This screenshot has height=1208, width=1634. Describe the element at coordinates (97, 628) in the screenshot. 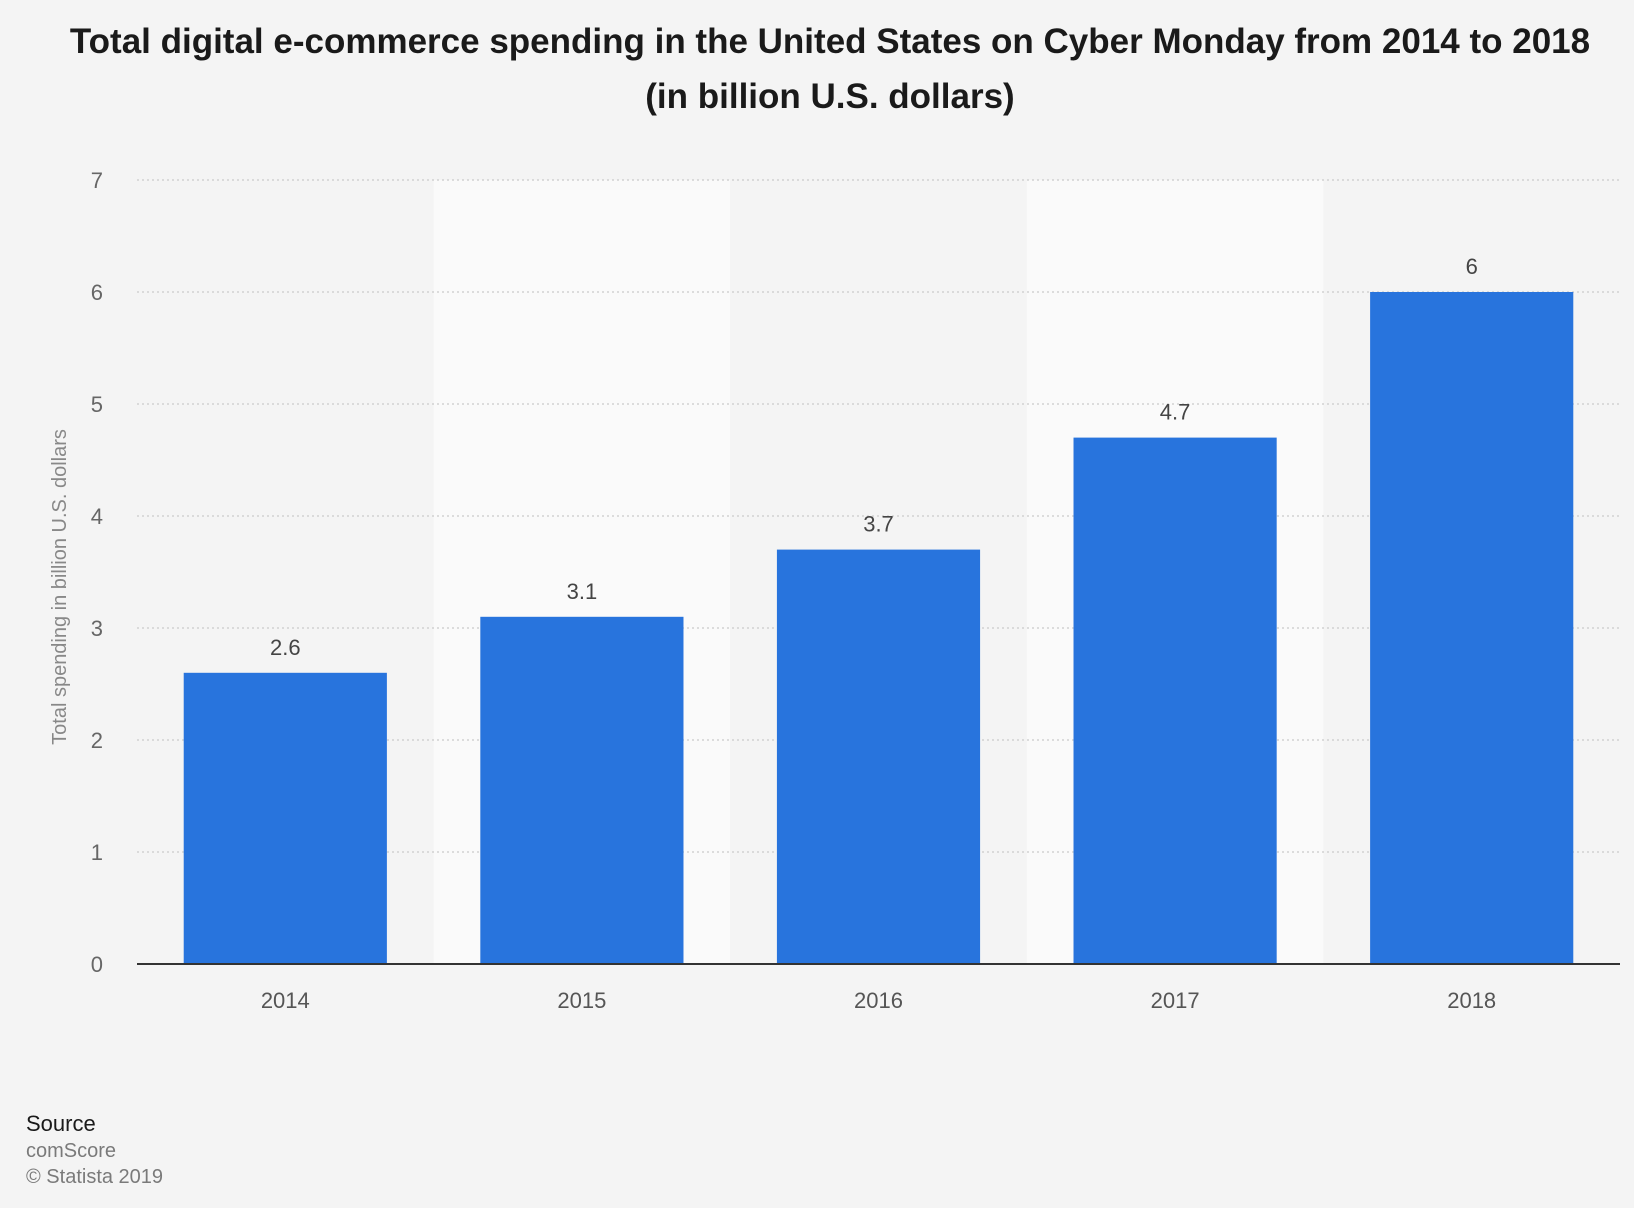

I see `y-tick-label: 3` at that location.